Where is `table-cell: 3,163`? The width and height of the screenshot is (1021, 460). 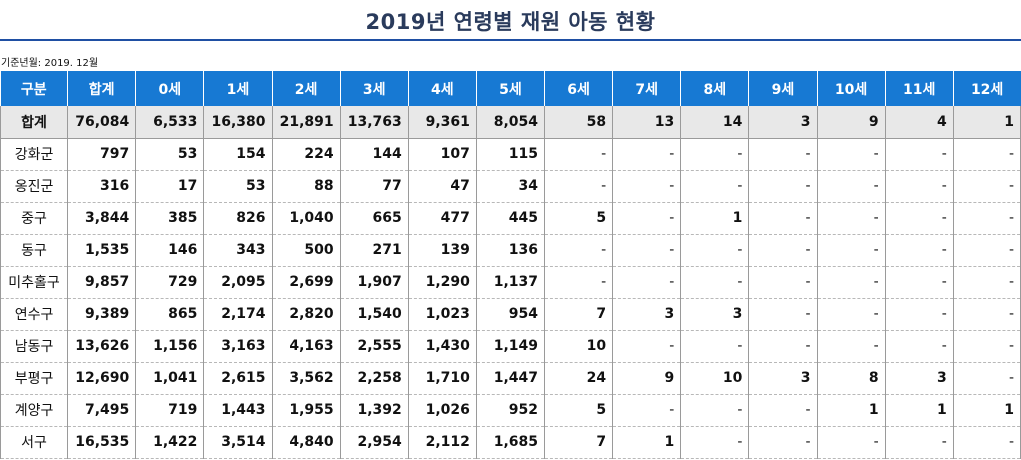 table-cell: 3,163 is located at coordinates (237, 346).